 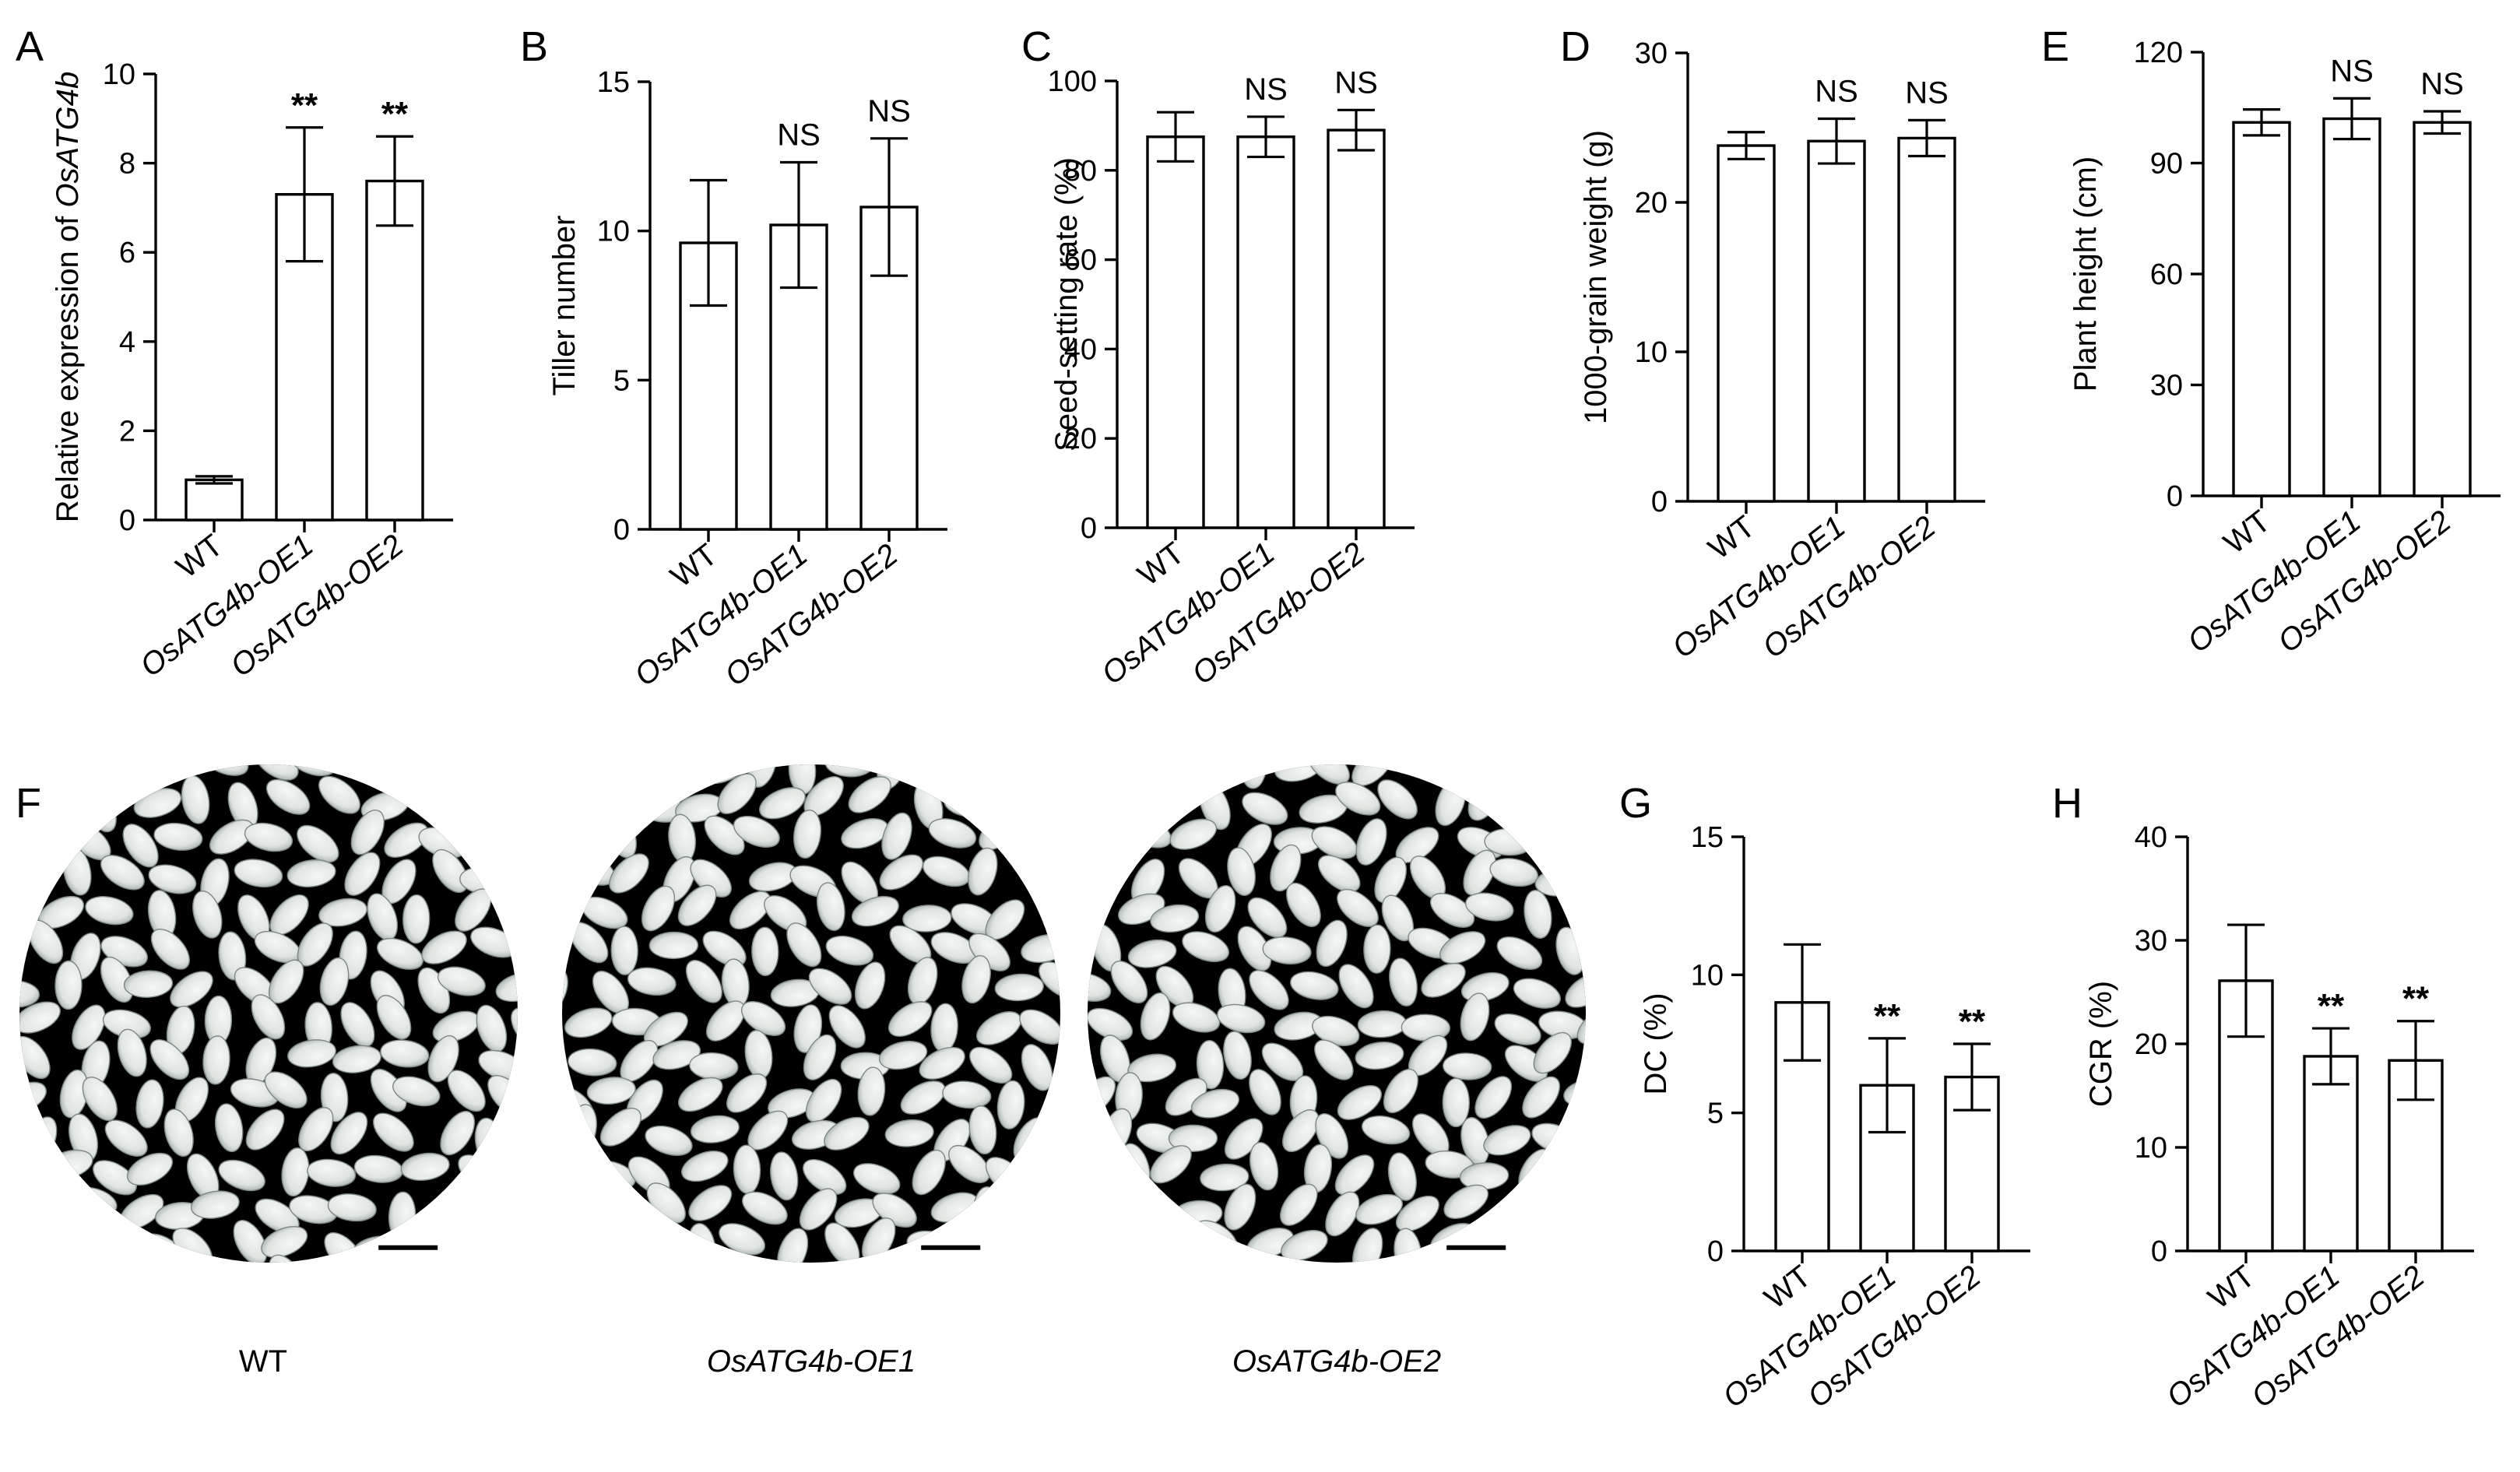 What do you see at coordinates (1081, 260) in the screenshot?
I see `y-tick-label: 60` at bounding box center [1081, 260].